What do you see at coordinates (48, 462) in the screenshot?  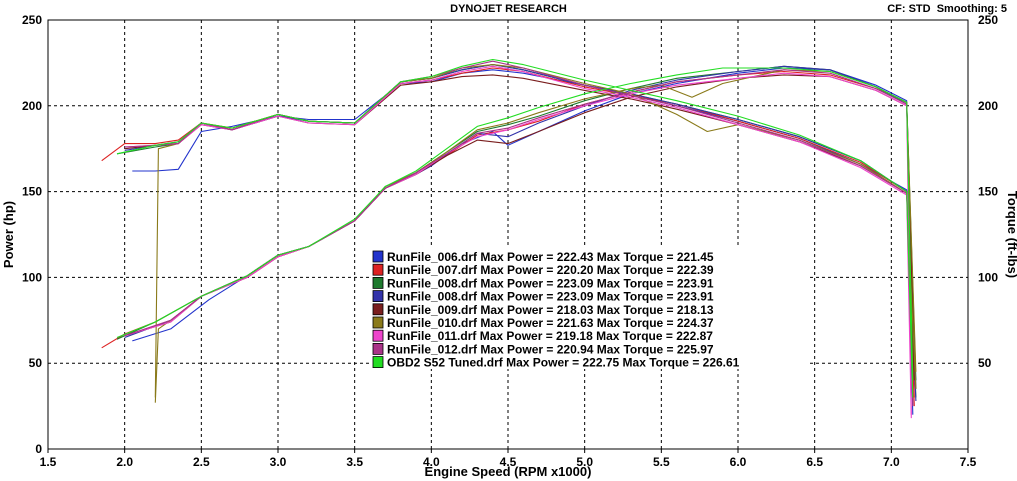 I see `x-tick-label: 1.5` at bounding box center [48, 462].